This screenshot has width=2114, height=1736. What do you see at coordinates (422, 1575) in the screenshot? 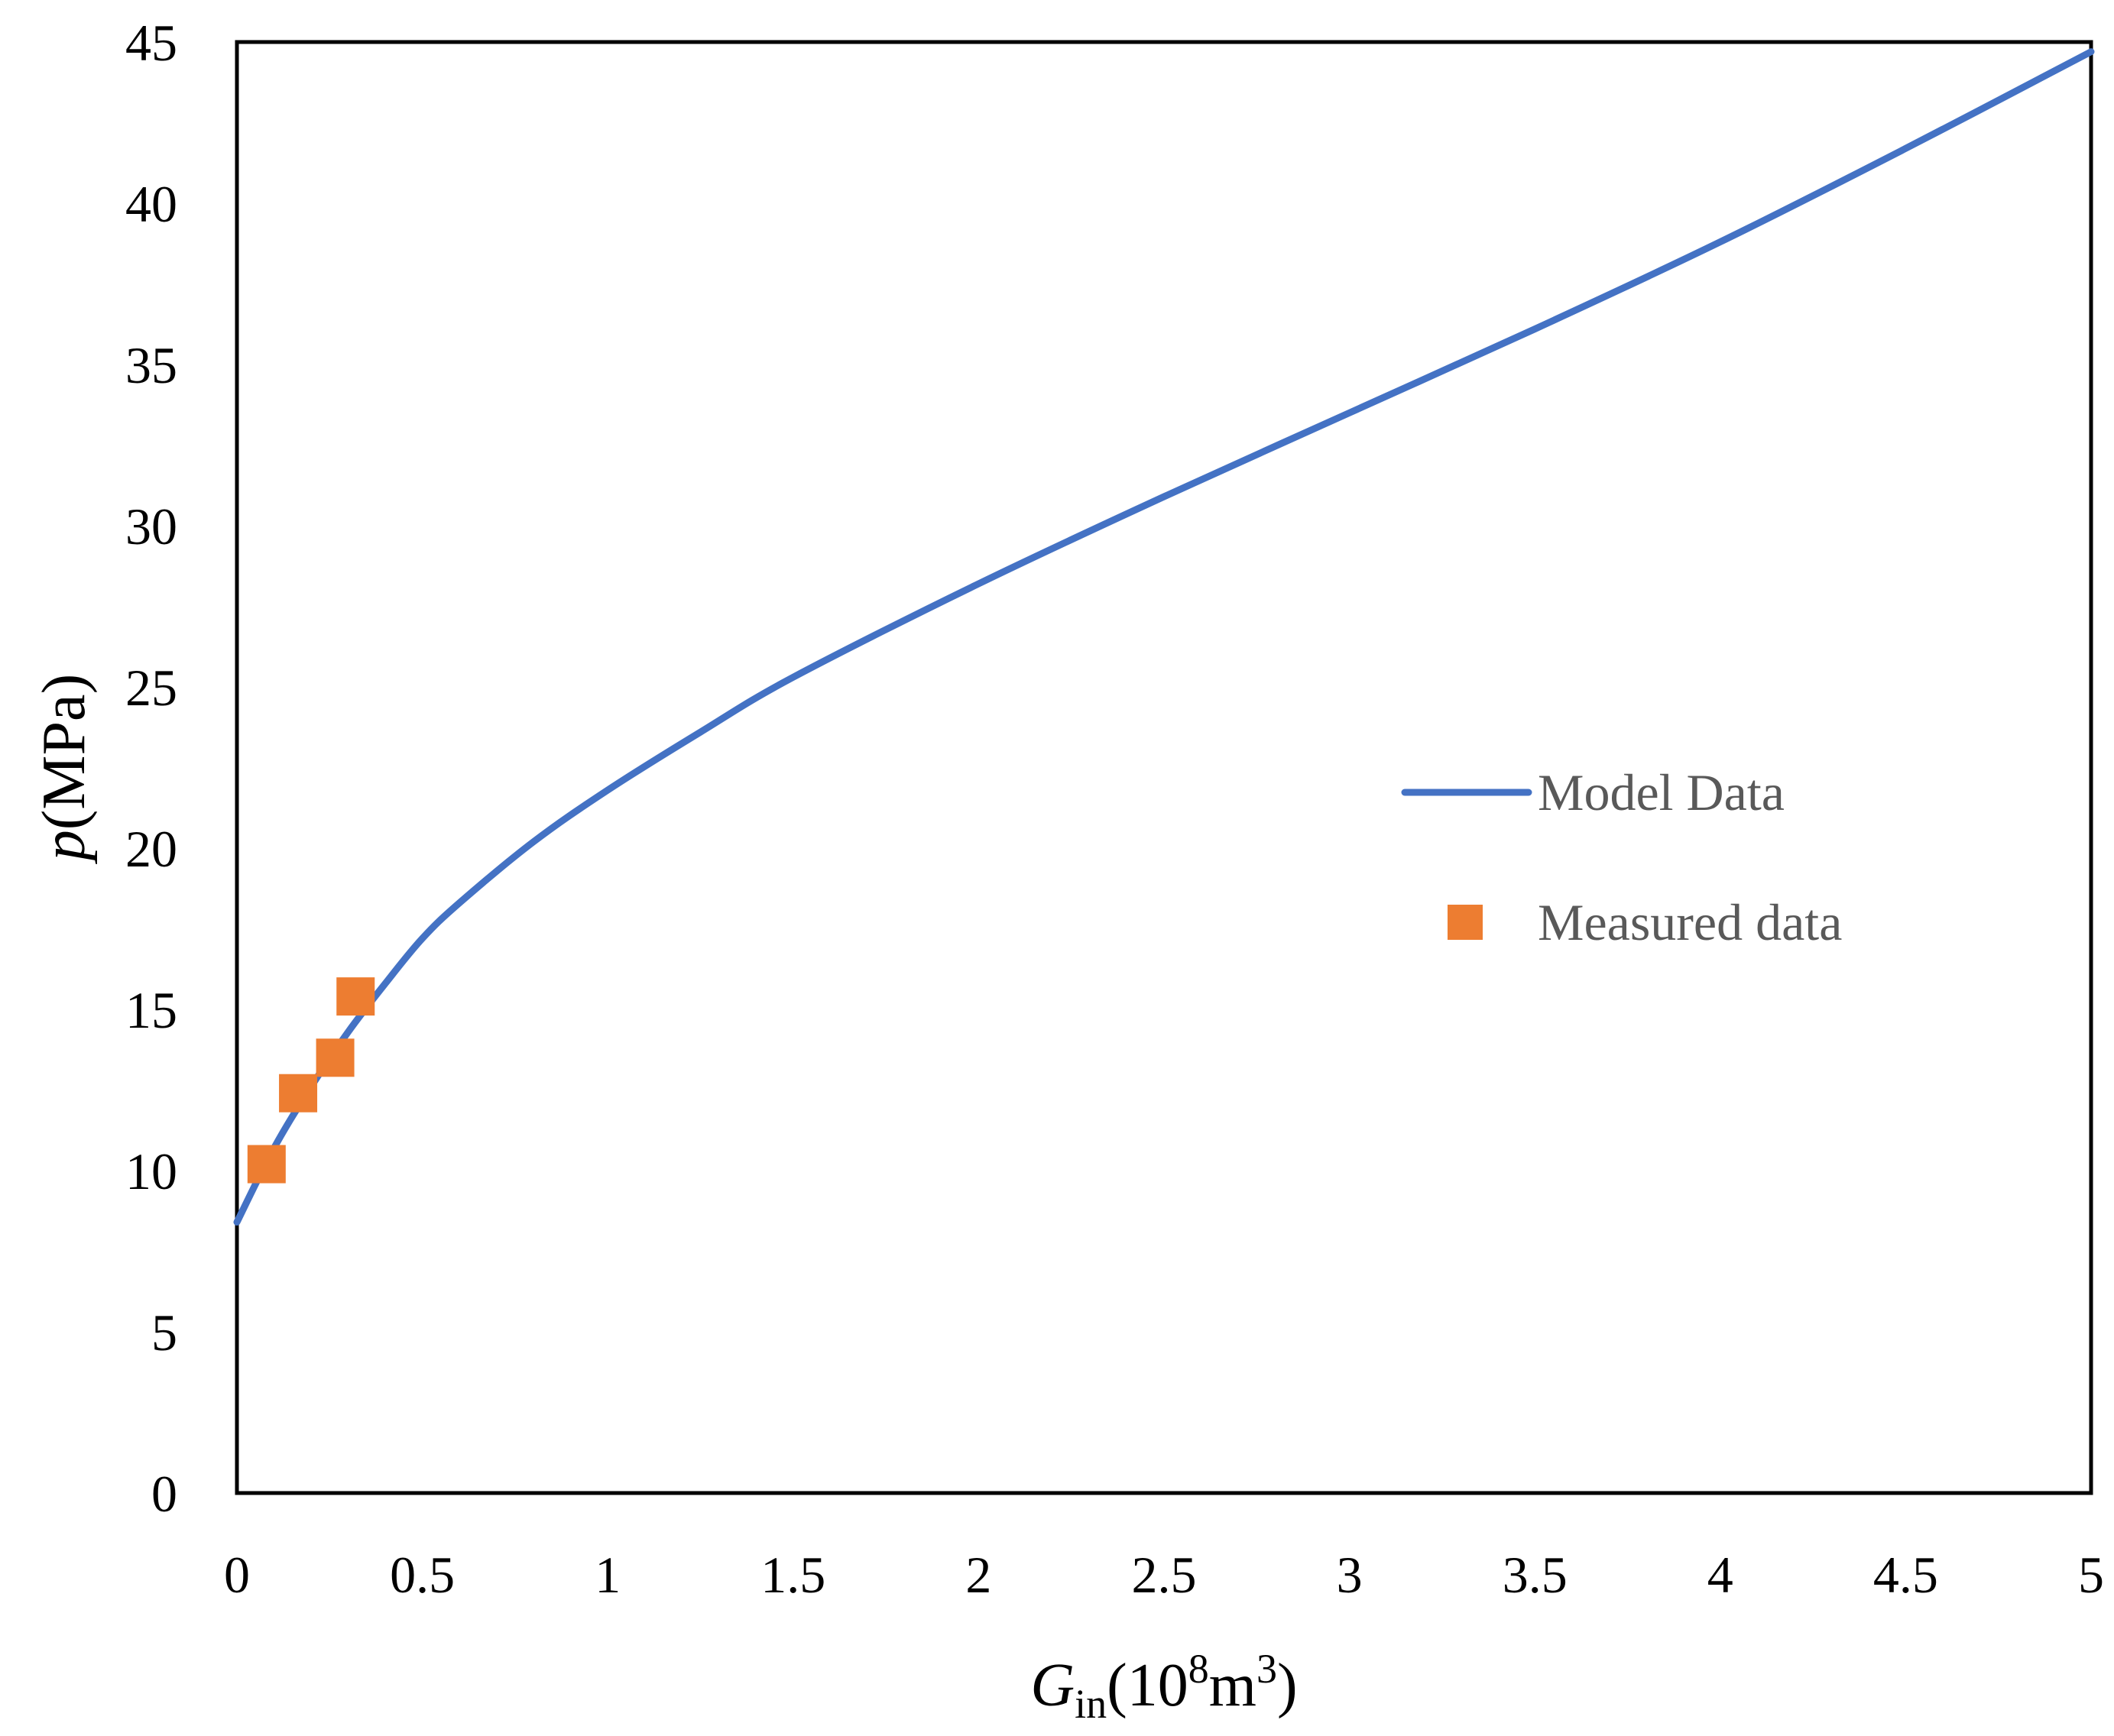
I see `x-tick-label: 0.5` at bounding box center [422, 1575].